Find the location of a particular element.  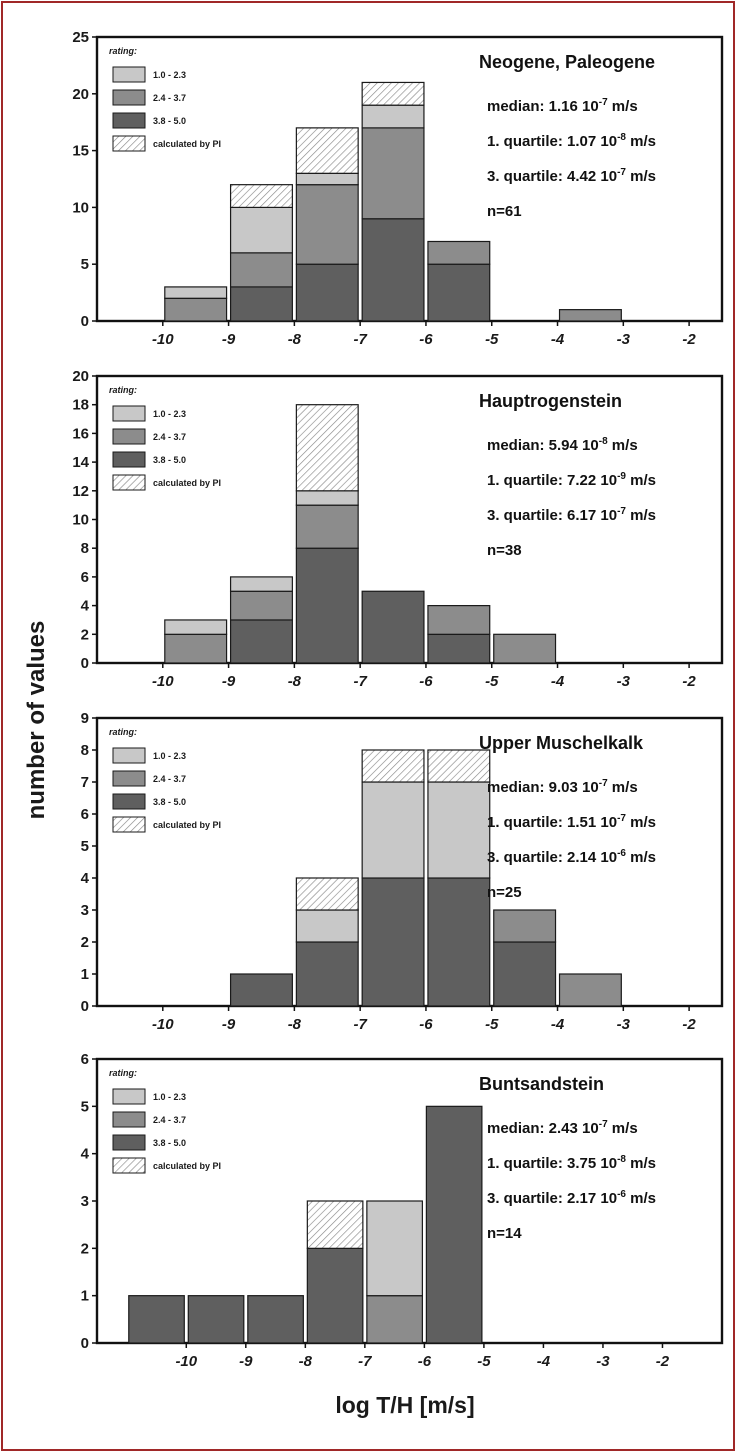

y-tick-label: 10 is located at coordinates (80, 207).